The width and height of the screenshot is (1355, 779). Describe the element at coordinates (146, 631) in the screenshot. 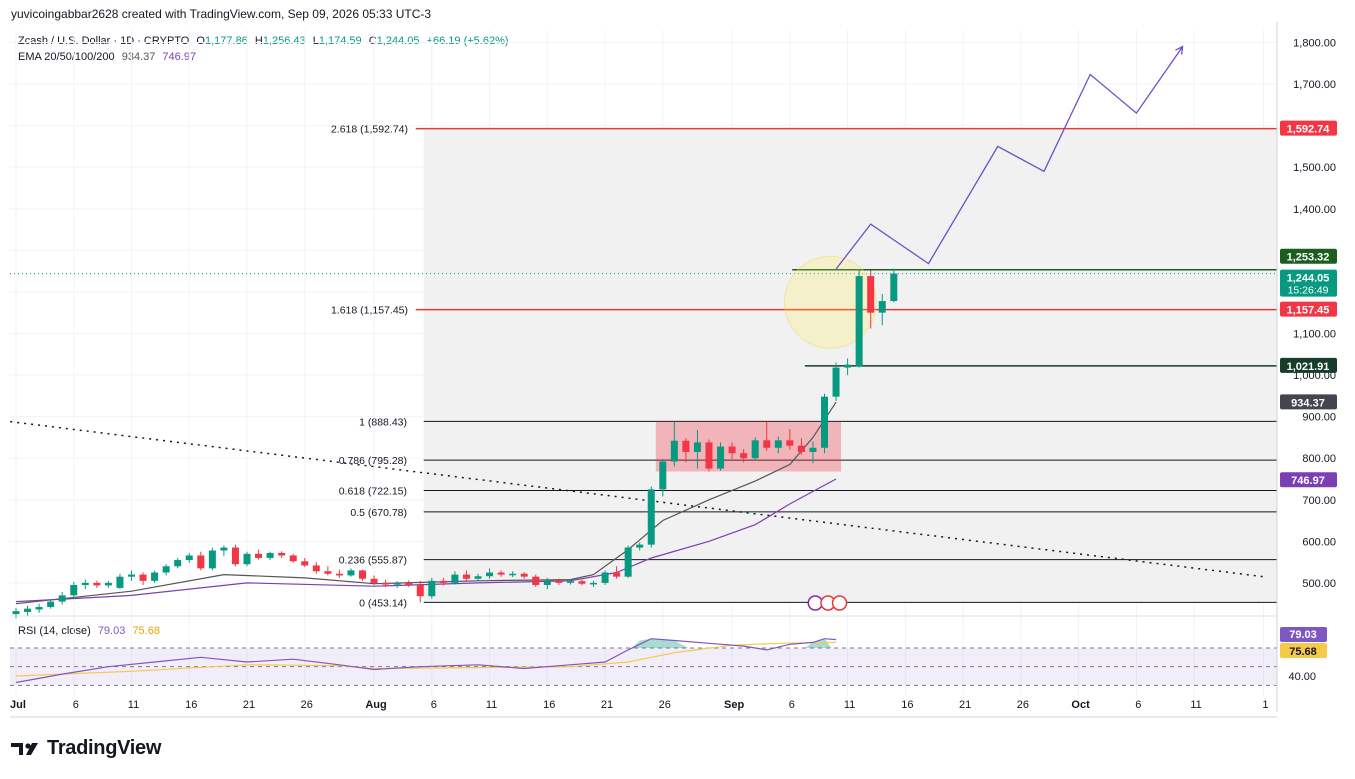

I see `rsi-ma-value: 75.68` at that location.